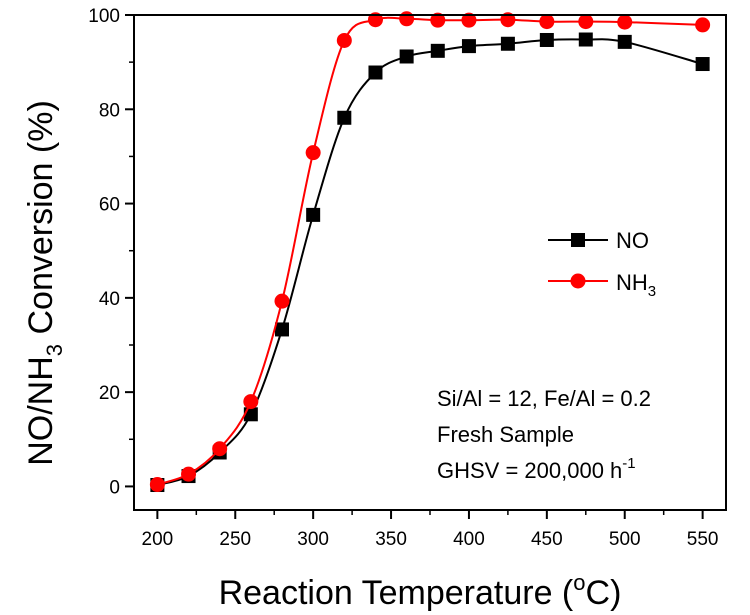 Image resolution: width=750 pixels, height=615 pixels. I want to click on legend-marker-nh3, so click(578, 281).